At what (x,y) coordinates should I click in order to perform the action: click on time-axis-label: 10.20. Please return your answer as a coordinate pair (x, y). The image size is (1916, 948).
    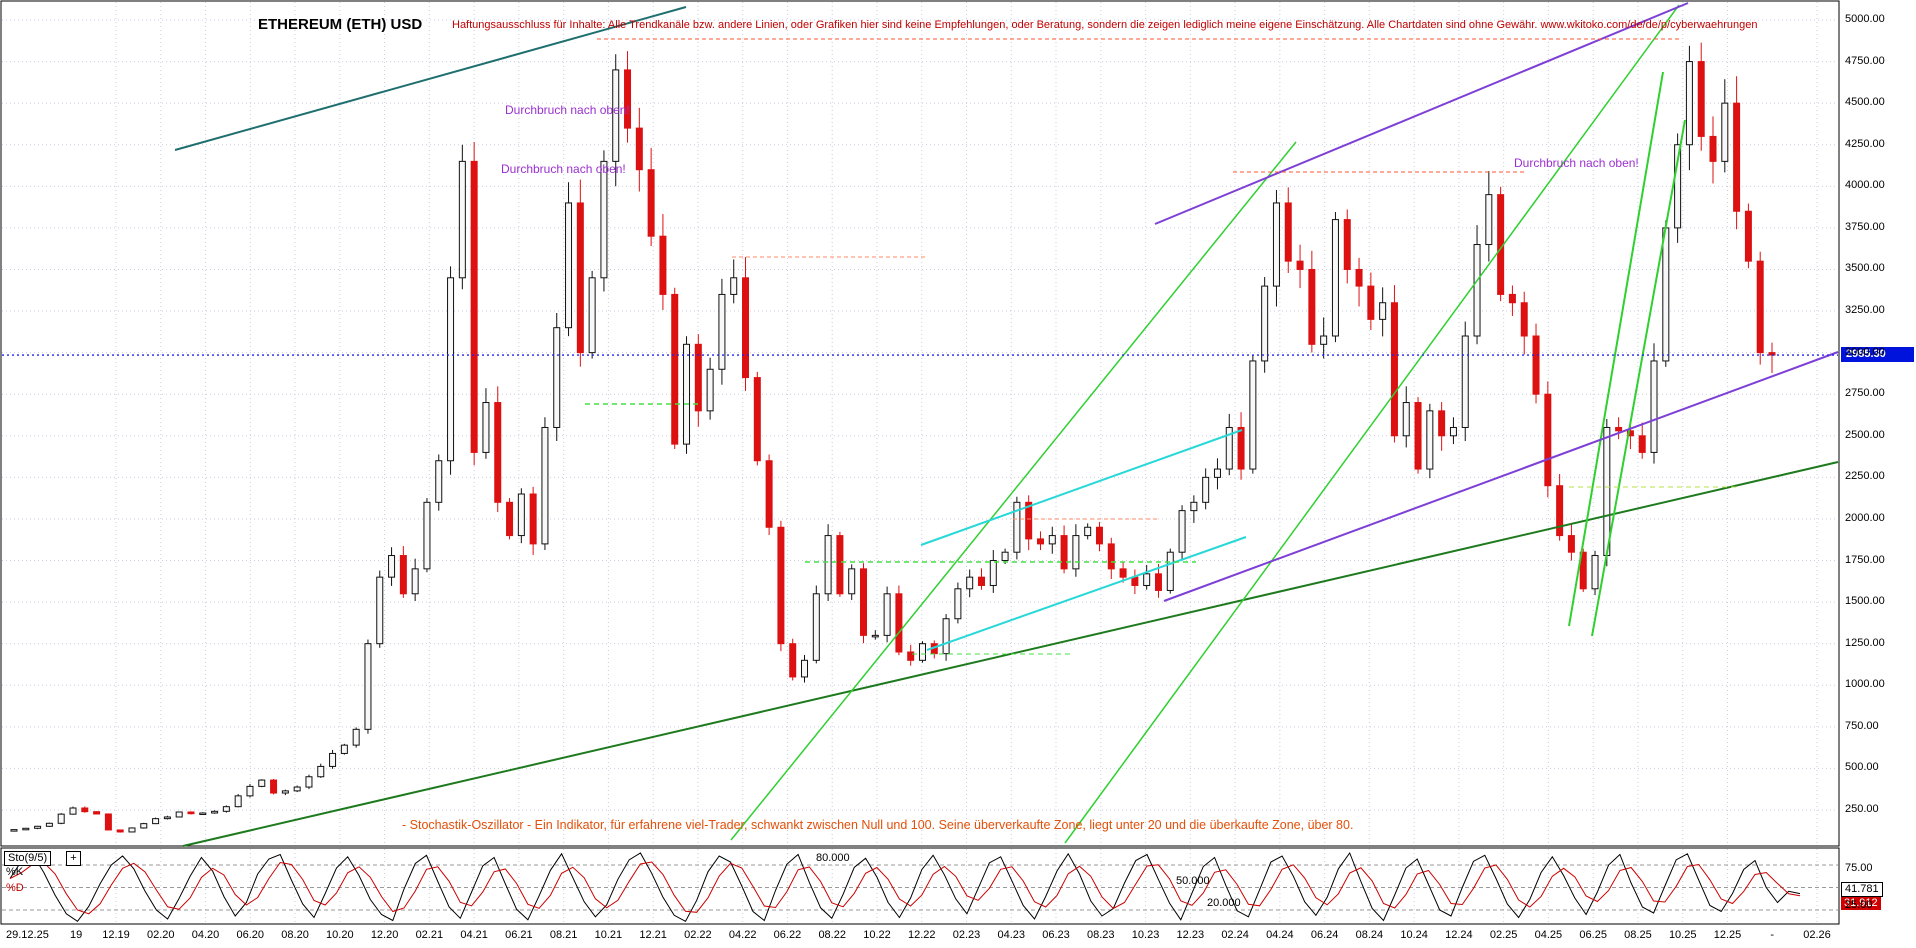
    Looking at the image, I should click on (340, 935).